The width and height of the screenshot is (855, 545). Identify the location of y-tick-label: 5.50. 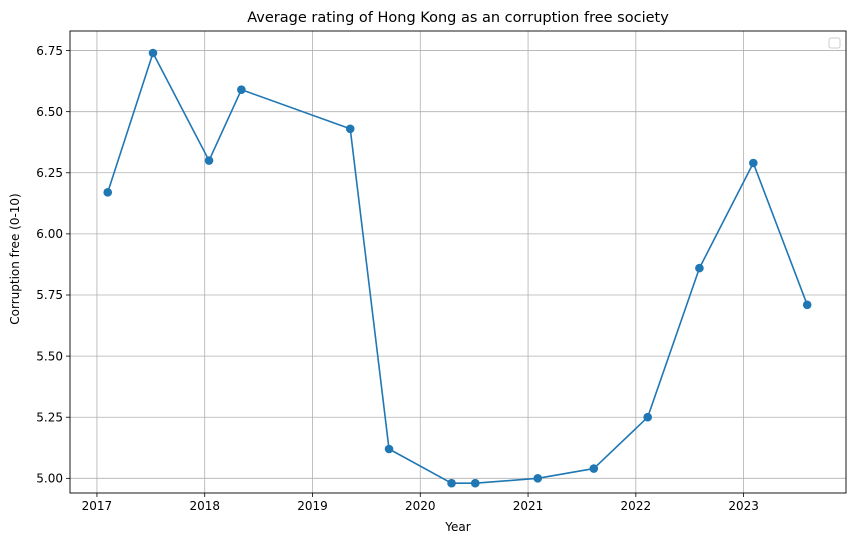
(49, 356).